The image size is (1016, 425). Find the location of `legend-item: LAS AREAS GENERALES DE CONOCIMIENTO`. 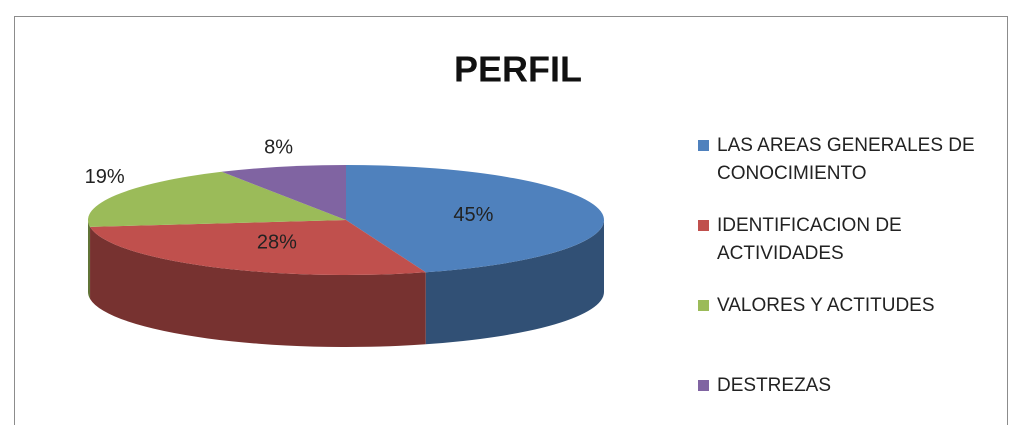

legend-item: LAS AREAS GENERALES DE CONOCIMIENTO is located at coordinates (844, 160).